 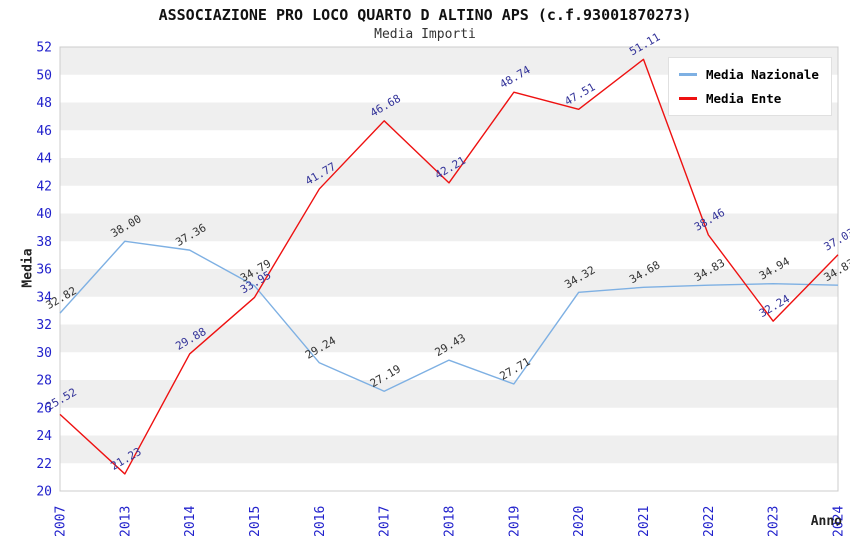 I want to click on legend-entry-media-nazionale: Media Nazionale, so click(x=749, y=74).